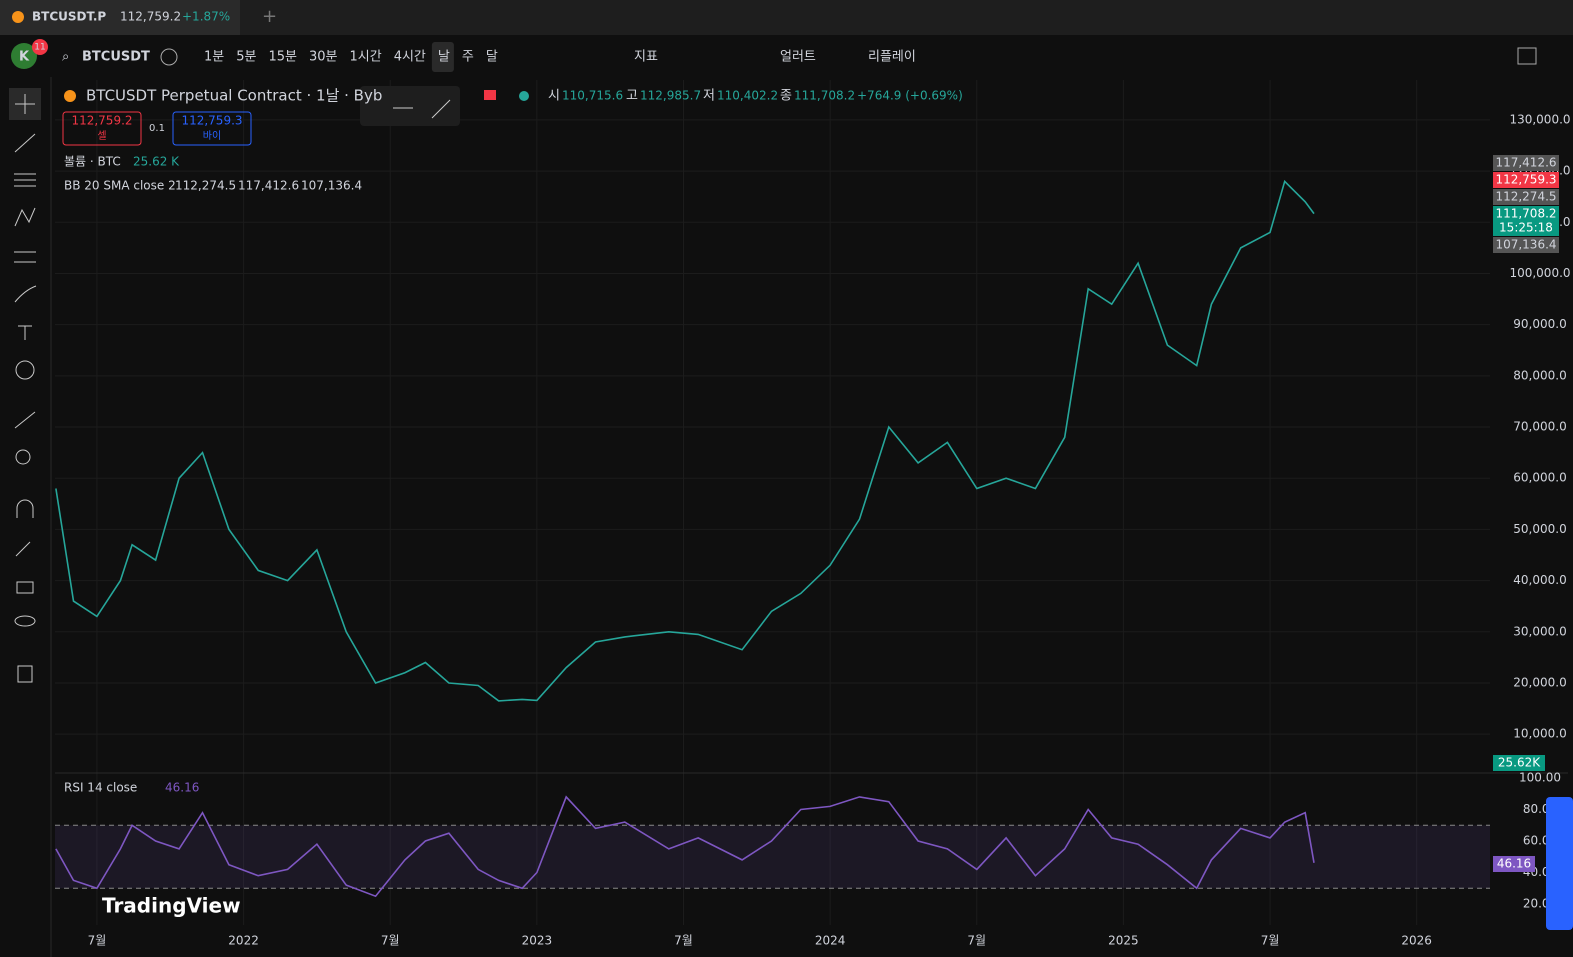 The width and height of the screenshot is (1573, 957). I want to click on floating-toolbar, so click(410, 106).